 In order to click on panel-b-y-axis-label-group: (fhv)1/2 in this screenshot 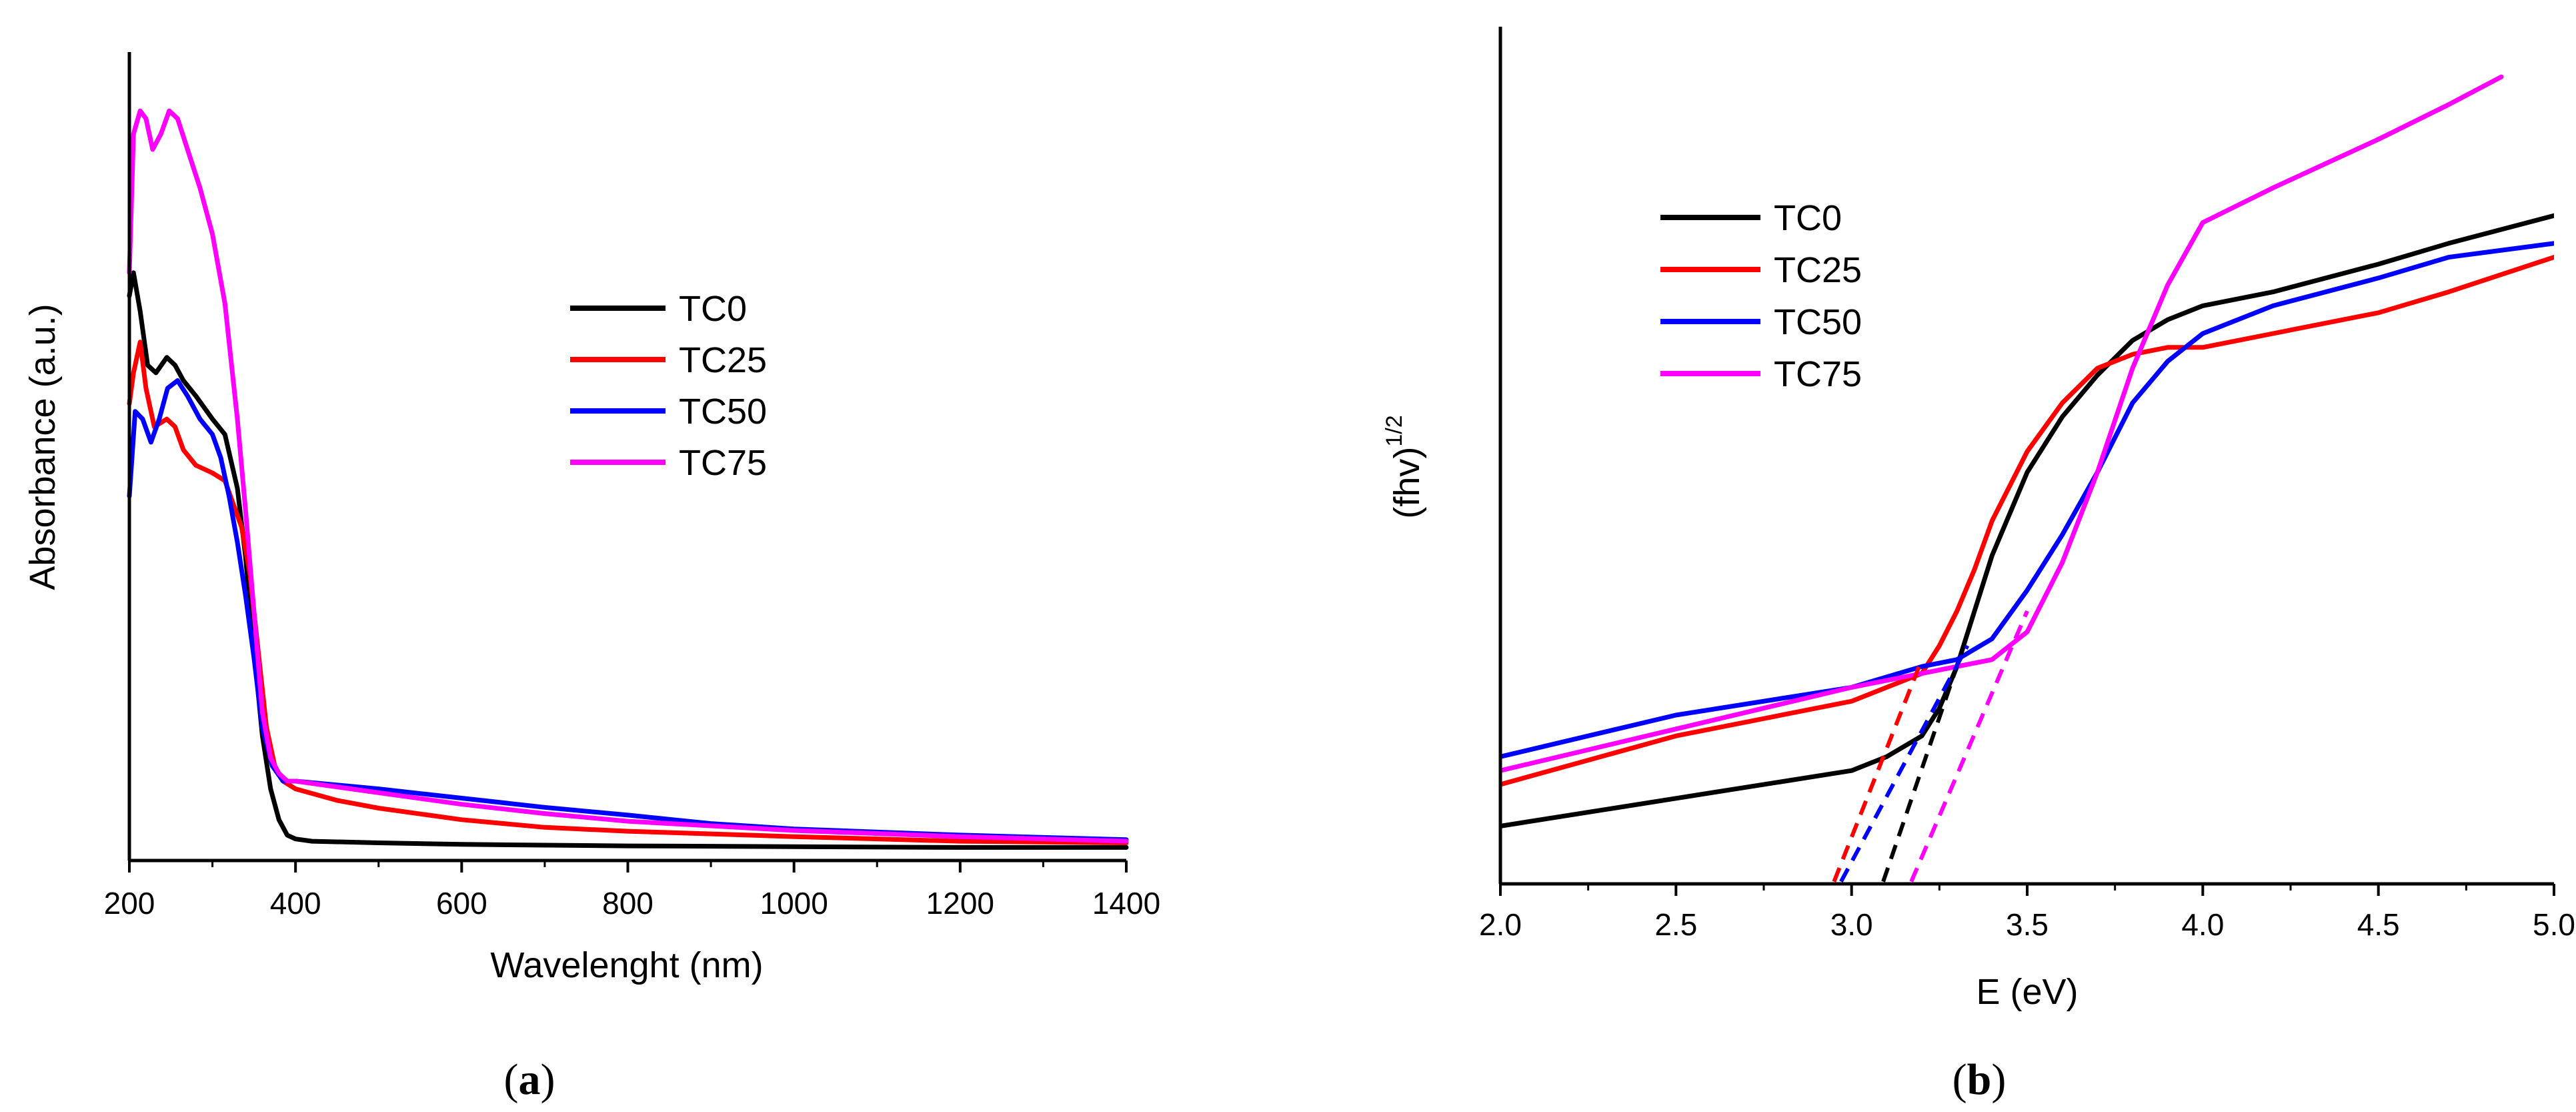, I will do `click(1404, 466)`.